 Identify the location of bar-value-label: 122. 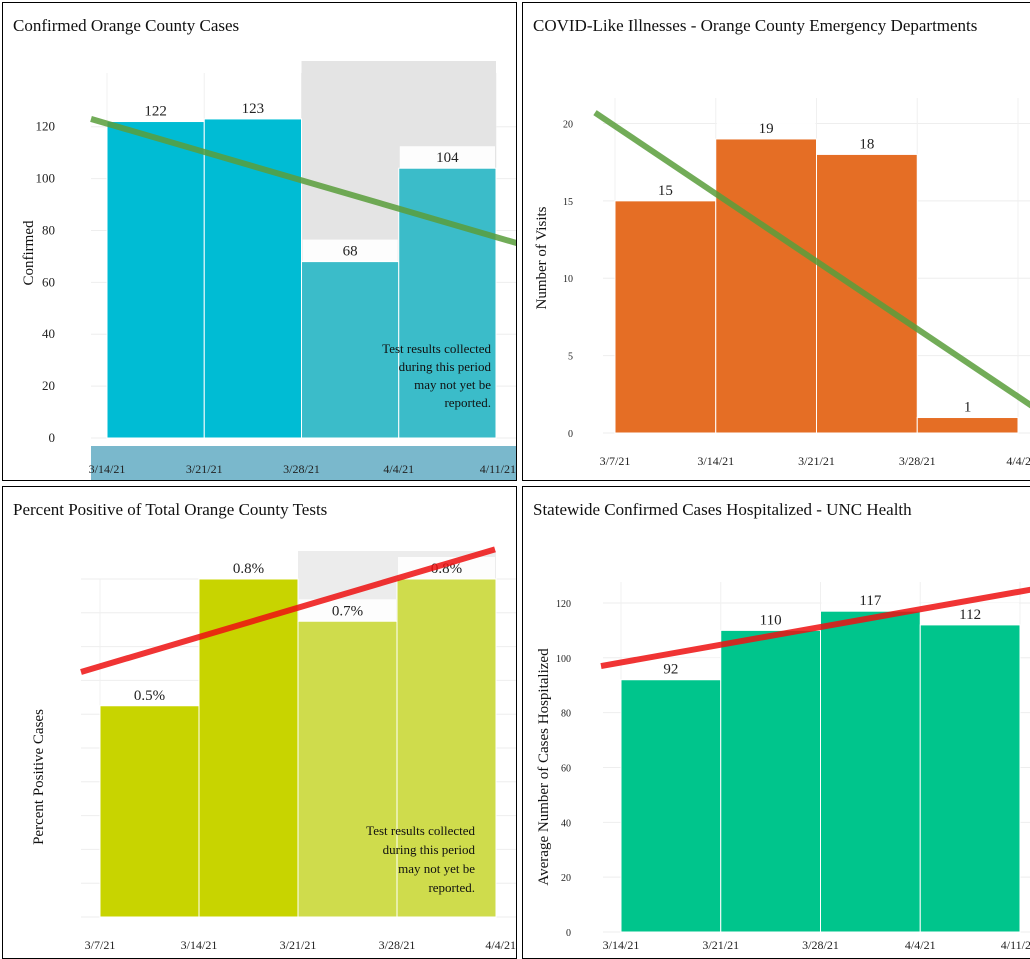
(155, 112).